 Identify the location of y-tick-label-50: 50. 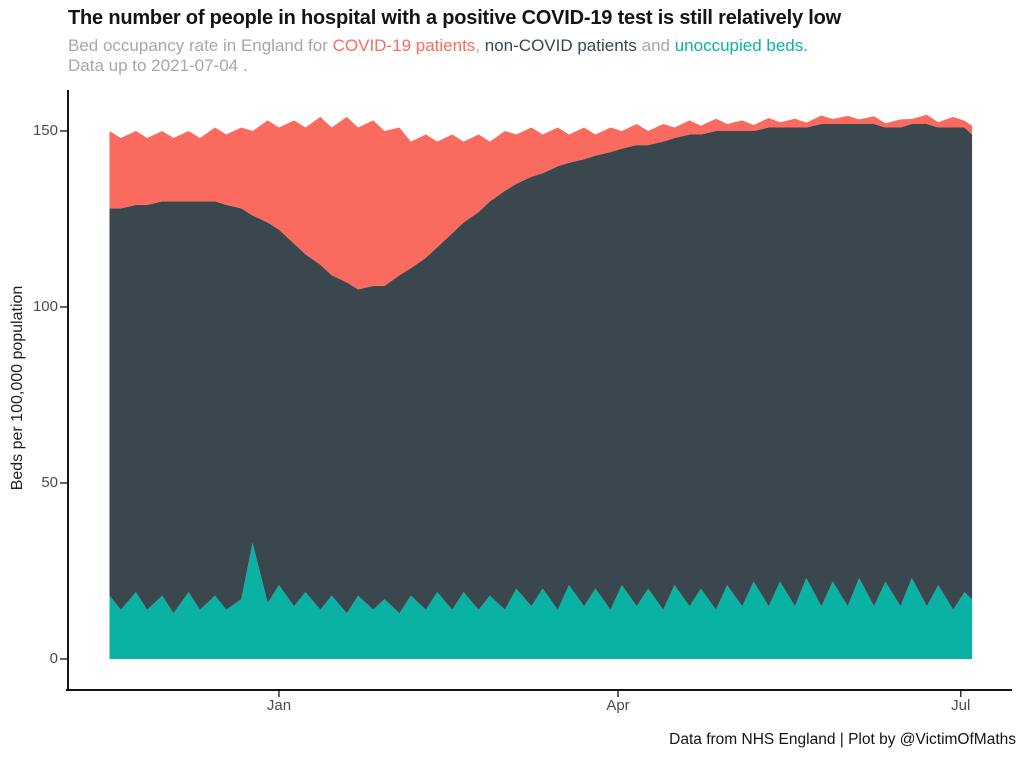
(49, 482).